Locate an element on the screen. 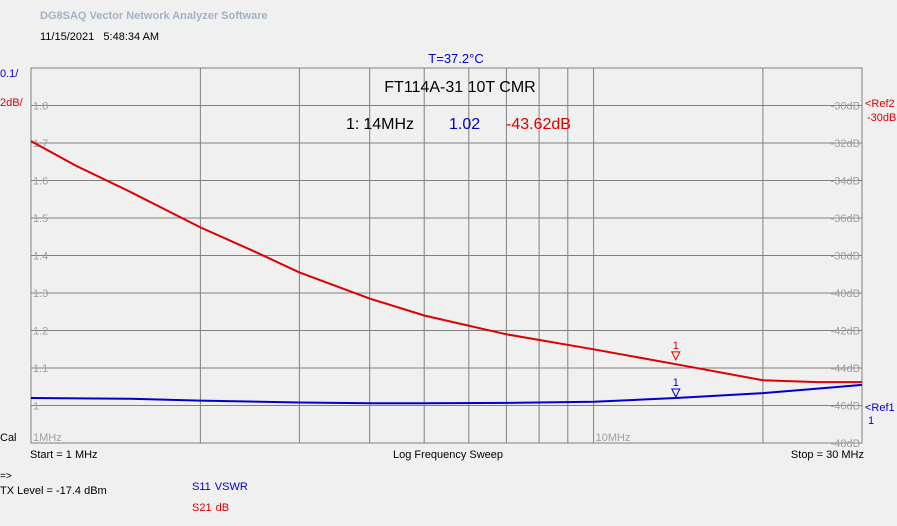 Image resolution: width=897 pixels, height=526 pixels. right-tick-label: -48dB is located at coordinates (845, 444).